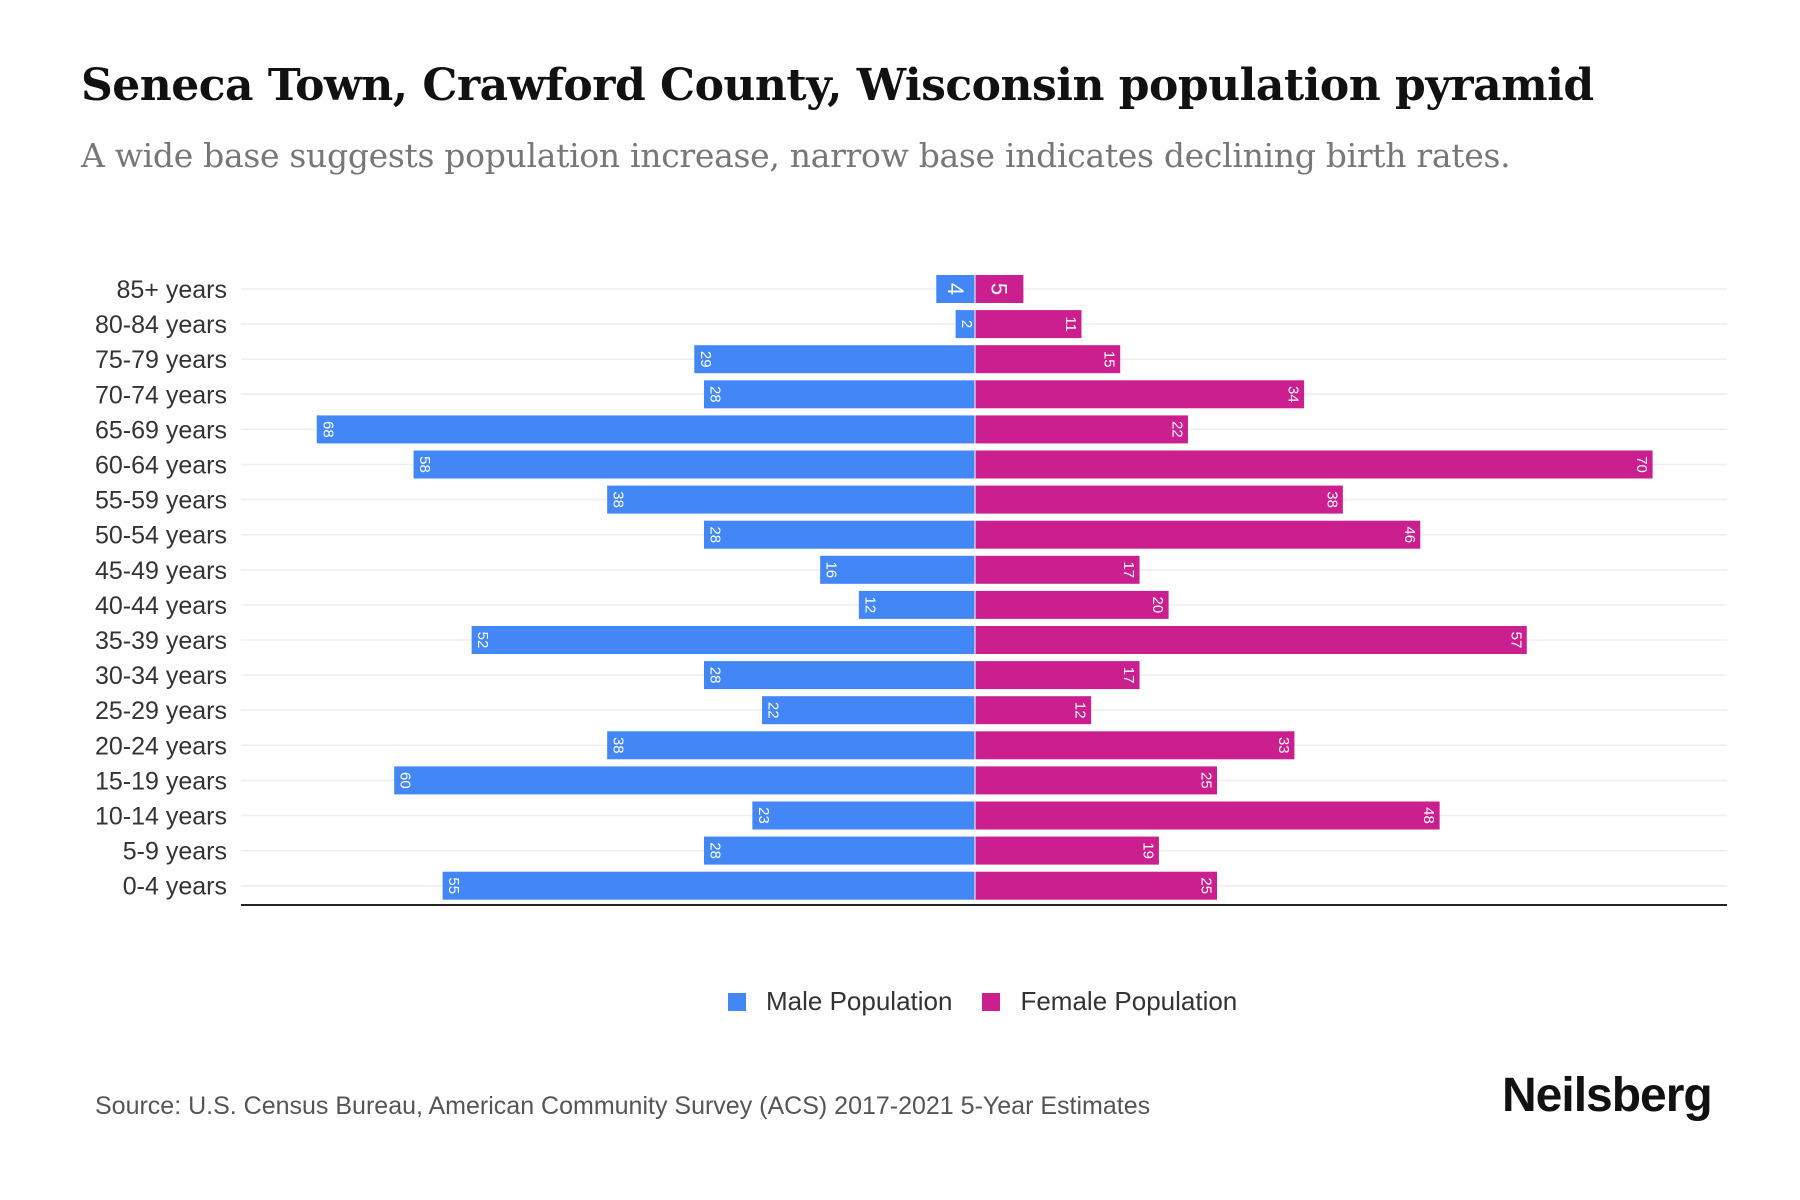  I want to click on category-label: 60-64 years, so click(161, 466).